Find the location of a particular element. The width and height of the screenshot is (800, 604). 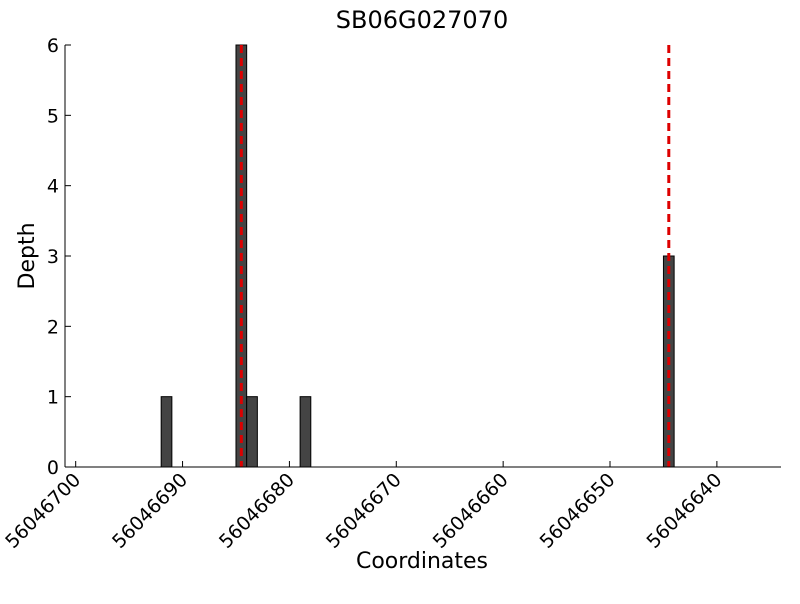

x-tick-label: 56046650 is located at coordinates (578, 511).